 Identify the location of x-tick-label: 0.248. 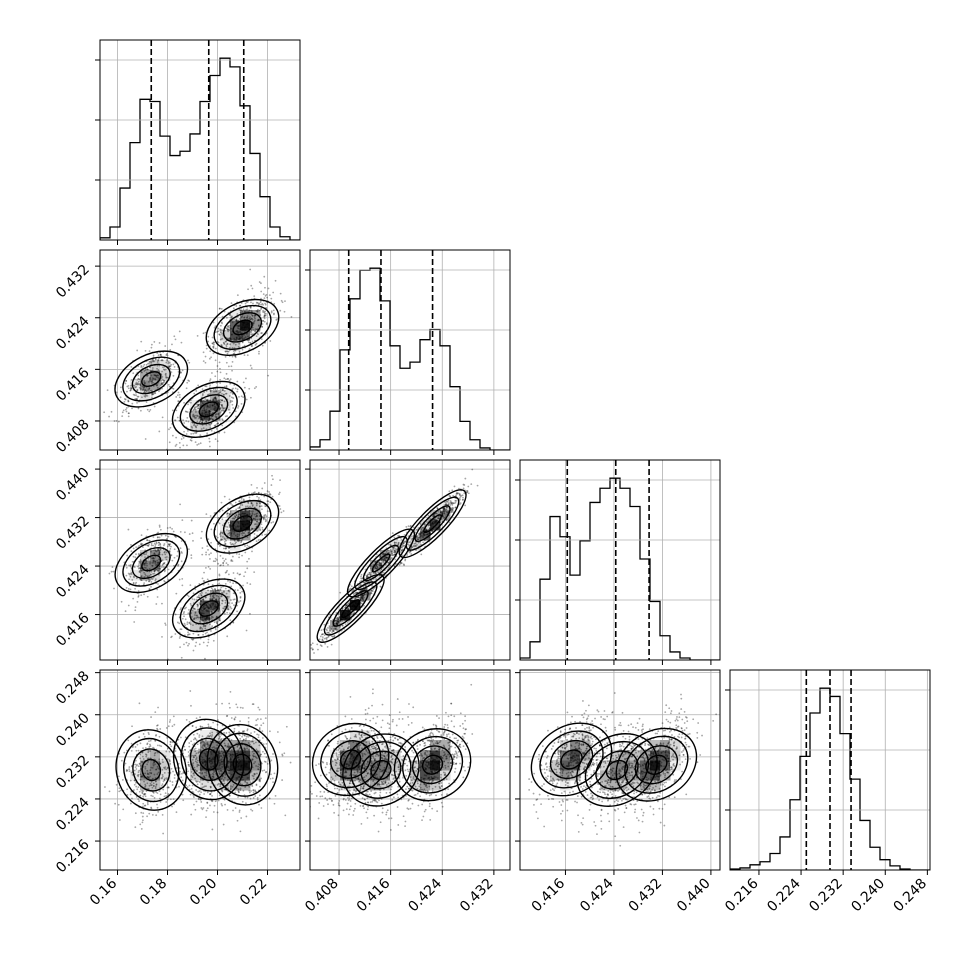
(911, 896).